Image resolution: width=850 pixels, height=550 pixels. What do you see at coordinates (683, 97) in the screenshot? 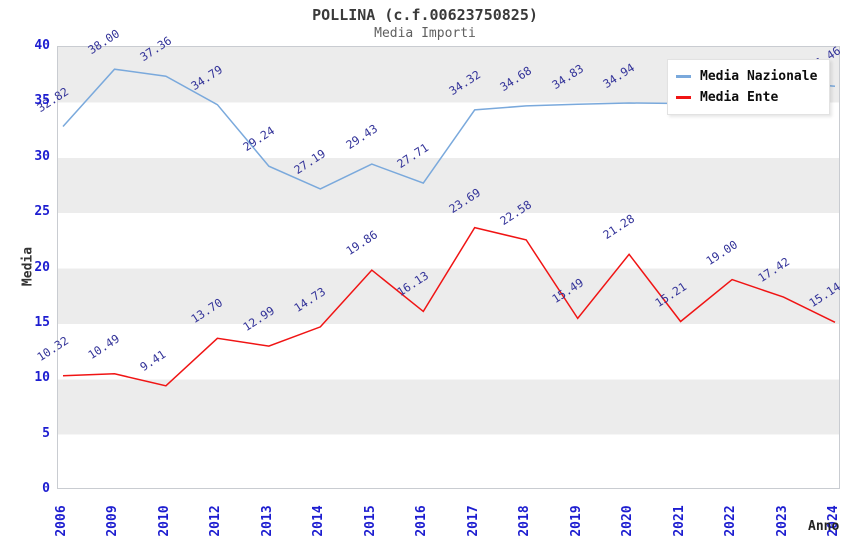
I see `legend-swatch-red-line-icon` at bounding box center [683, 97].